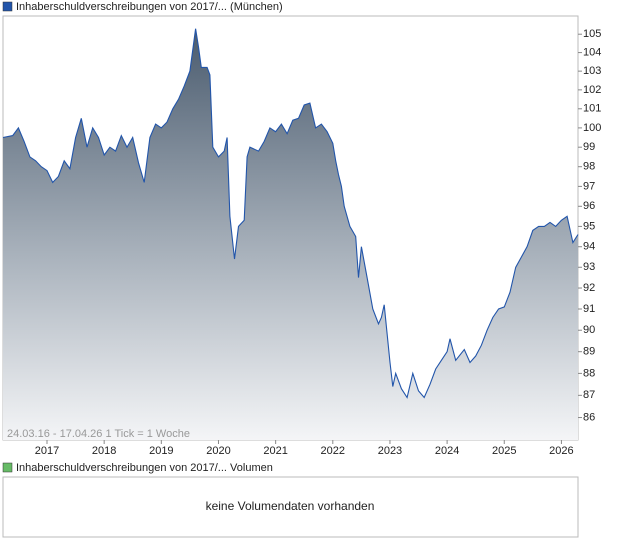 This screenshot has height=551, width=620. Describe the element at coordinates (218, 451) in the screenshot. I see `x-tick-label: 2020` at that location.